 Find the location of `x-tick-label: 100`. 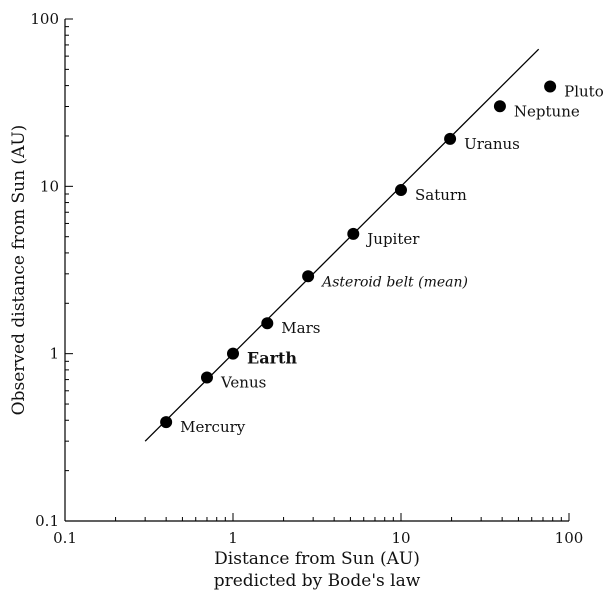

x-tick-label: 100 is located at coordinates (569, 538).